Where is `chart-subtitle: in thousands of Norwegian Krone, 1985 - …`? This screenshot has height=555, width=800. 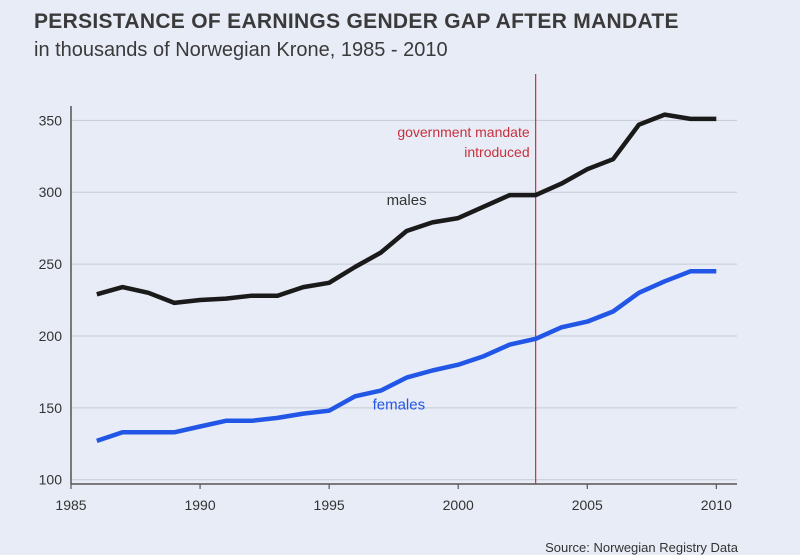
chart-subtitle: in thousands of Norwegian Krone, 1985 - … is located at coordinates (241, 50).